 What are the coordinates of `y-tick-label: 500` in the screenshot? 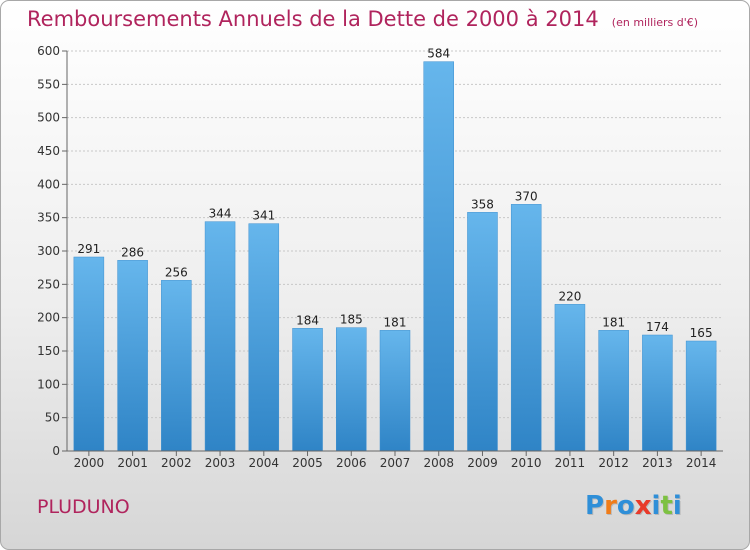 It's located at (48, 118).